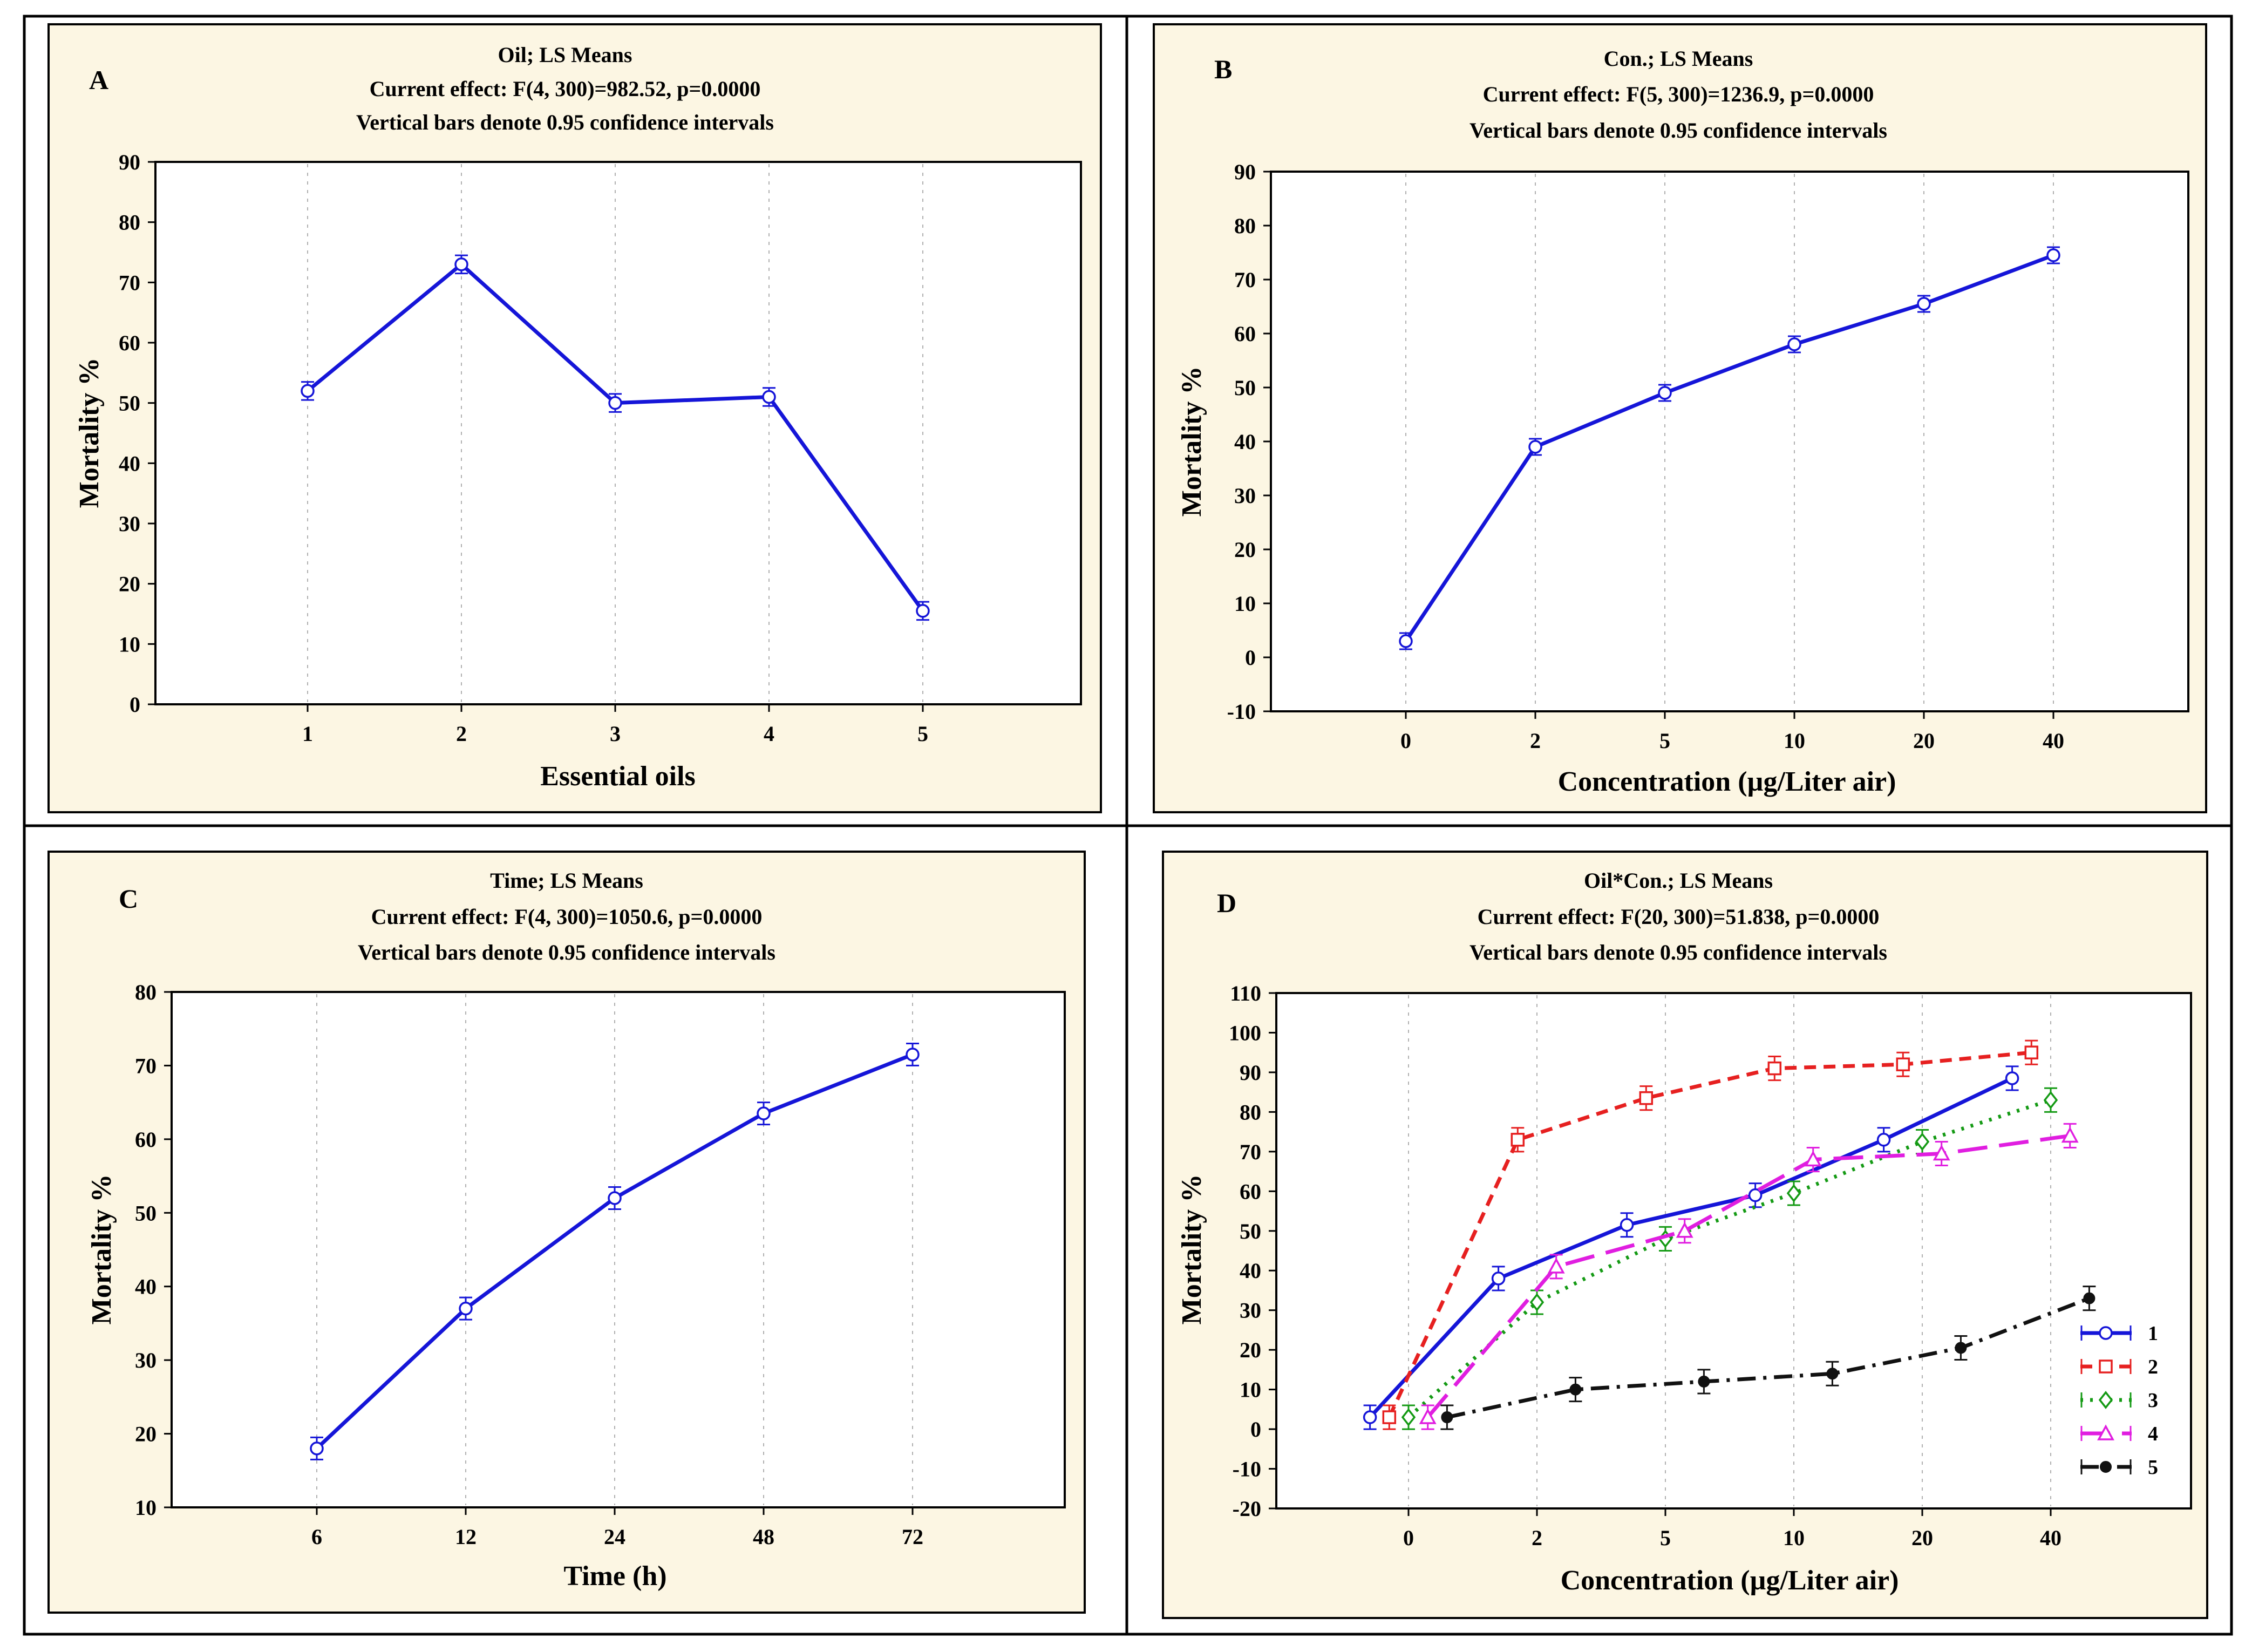  I want to click on panel-d-series-2-line, so click(1709, 1234).